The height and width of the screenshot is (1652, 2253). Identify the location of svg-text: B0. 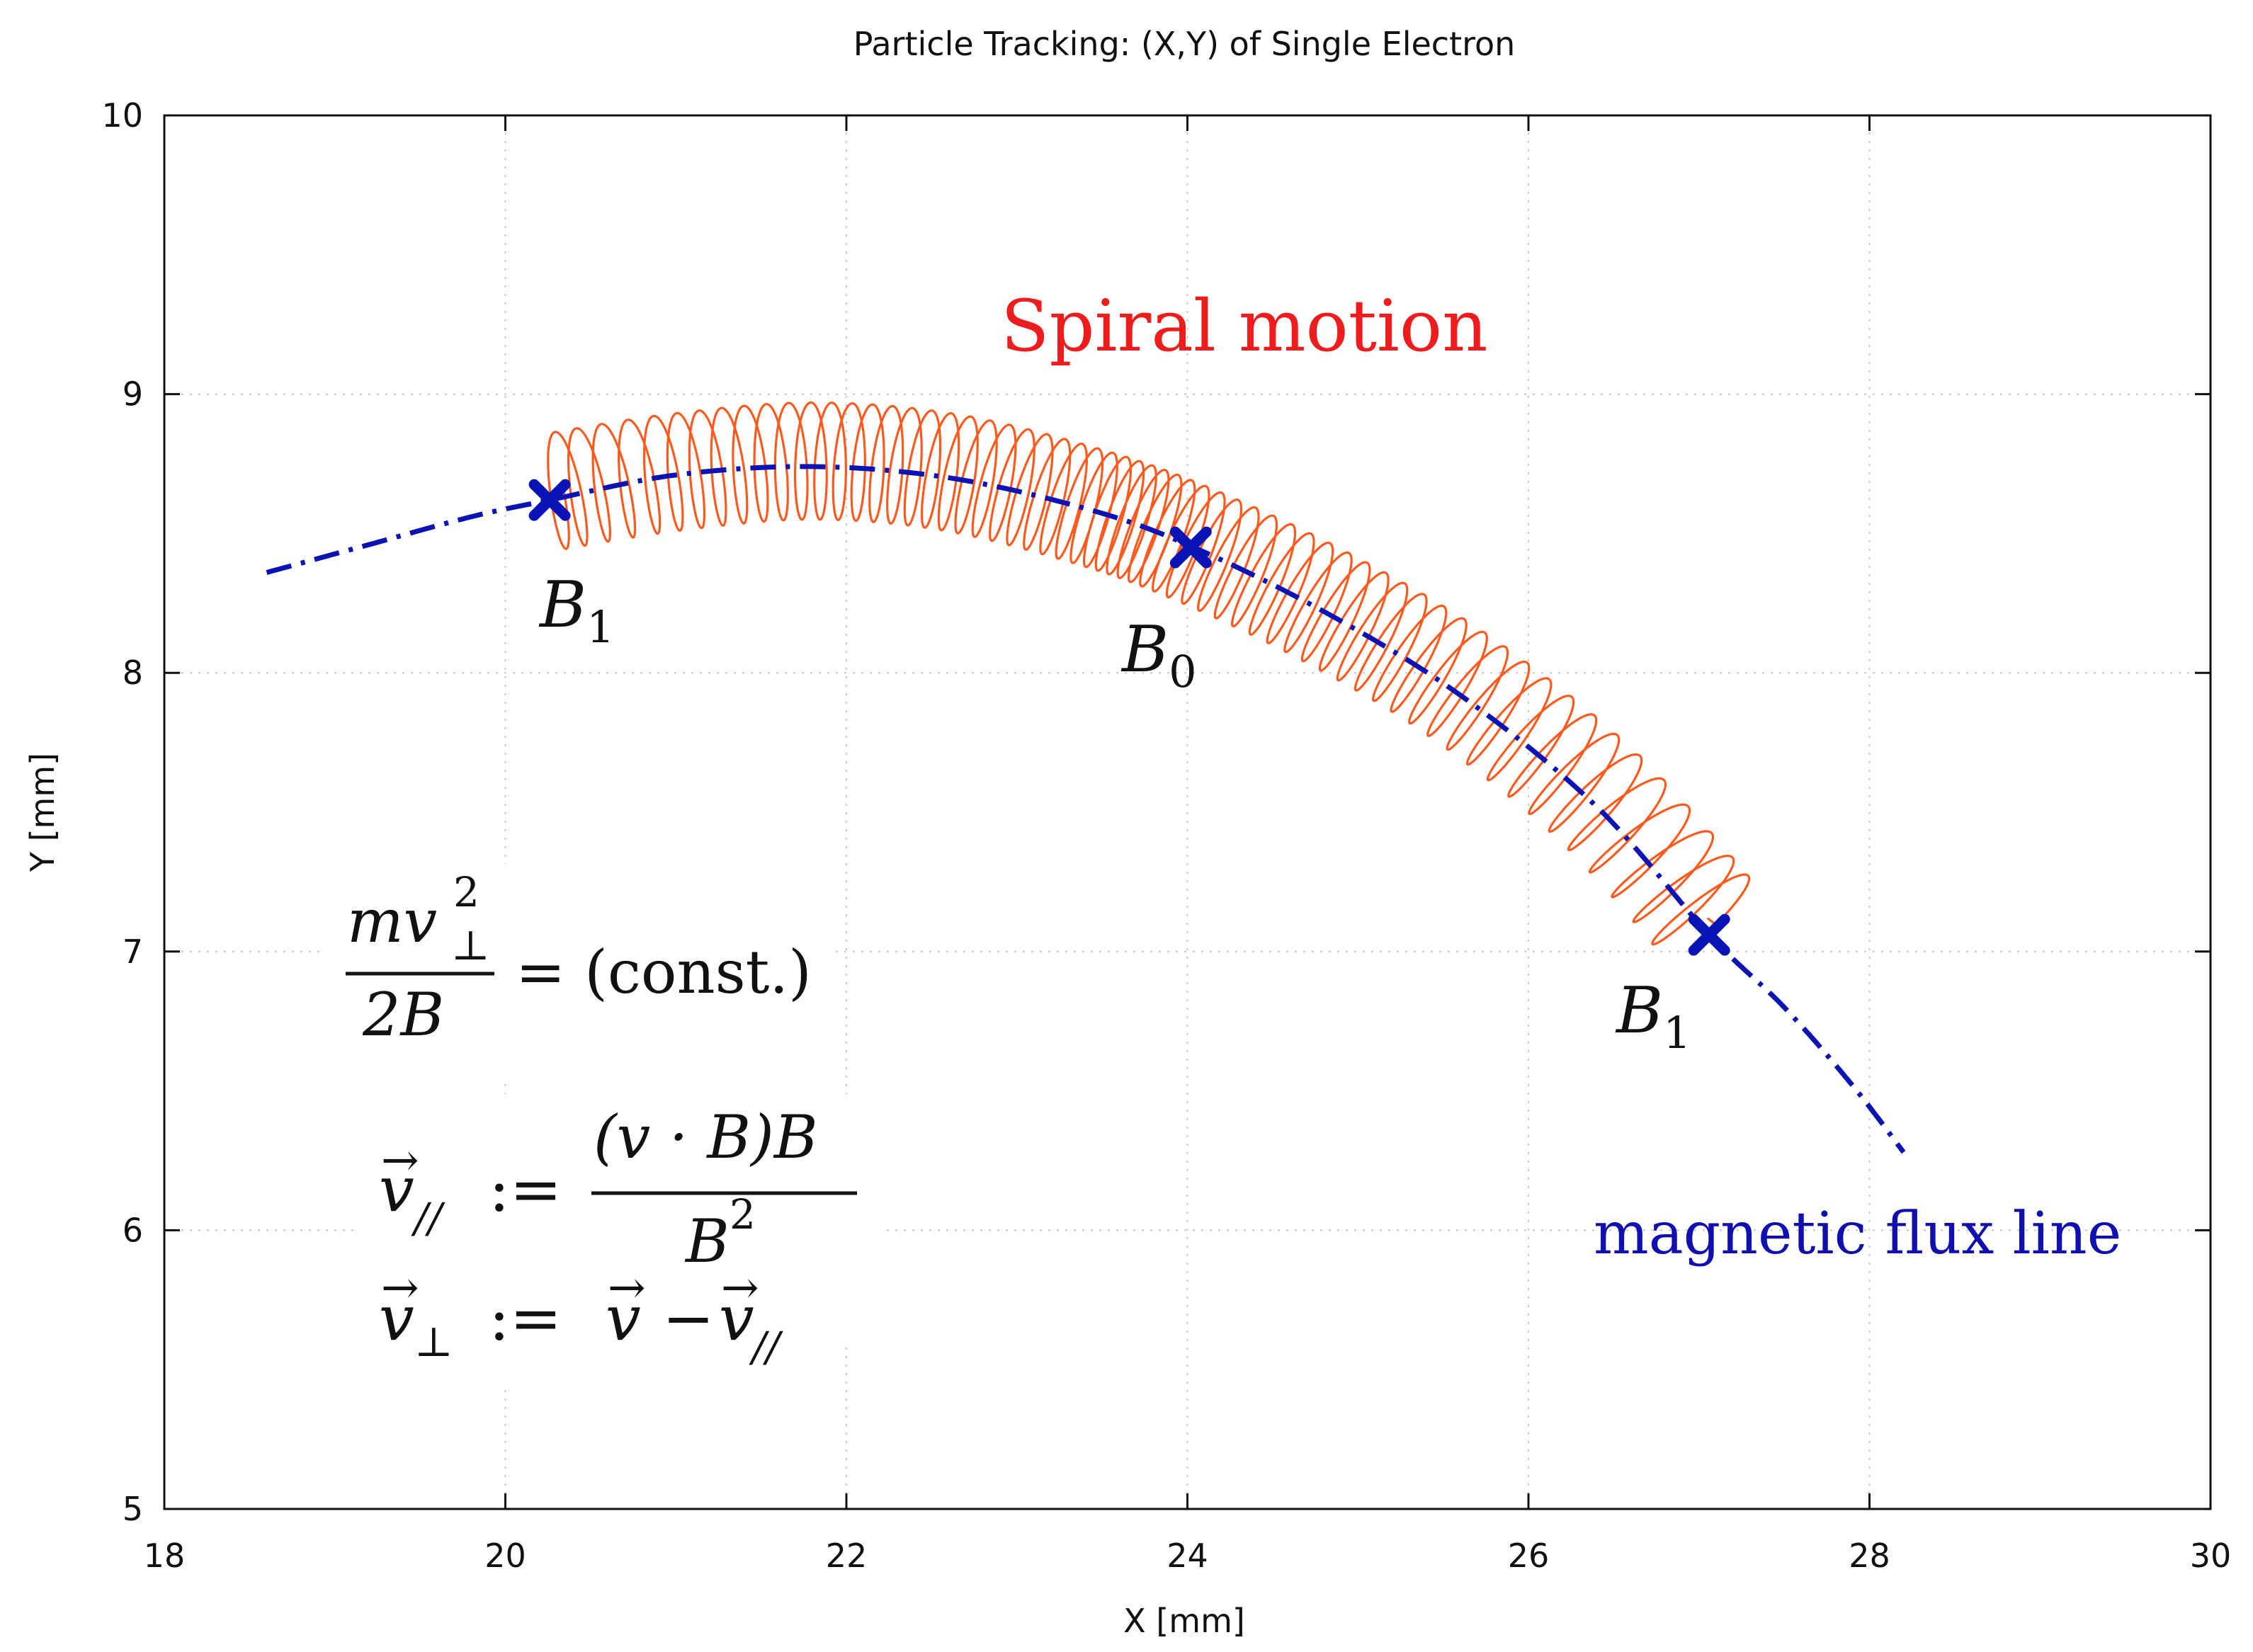
(1158, 655).